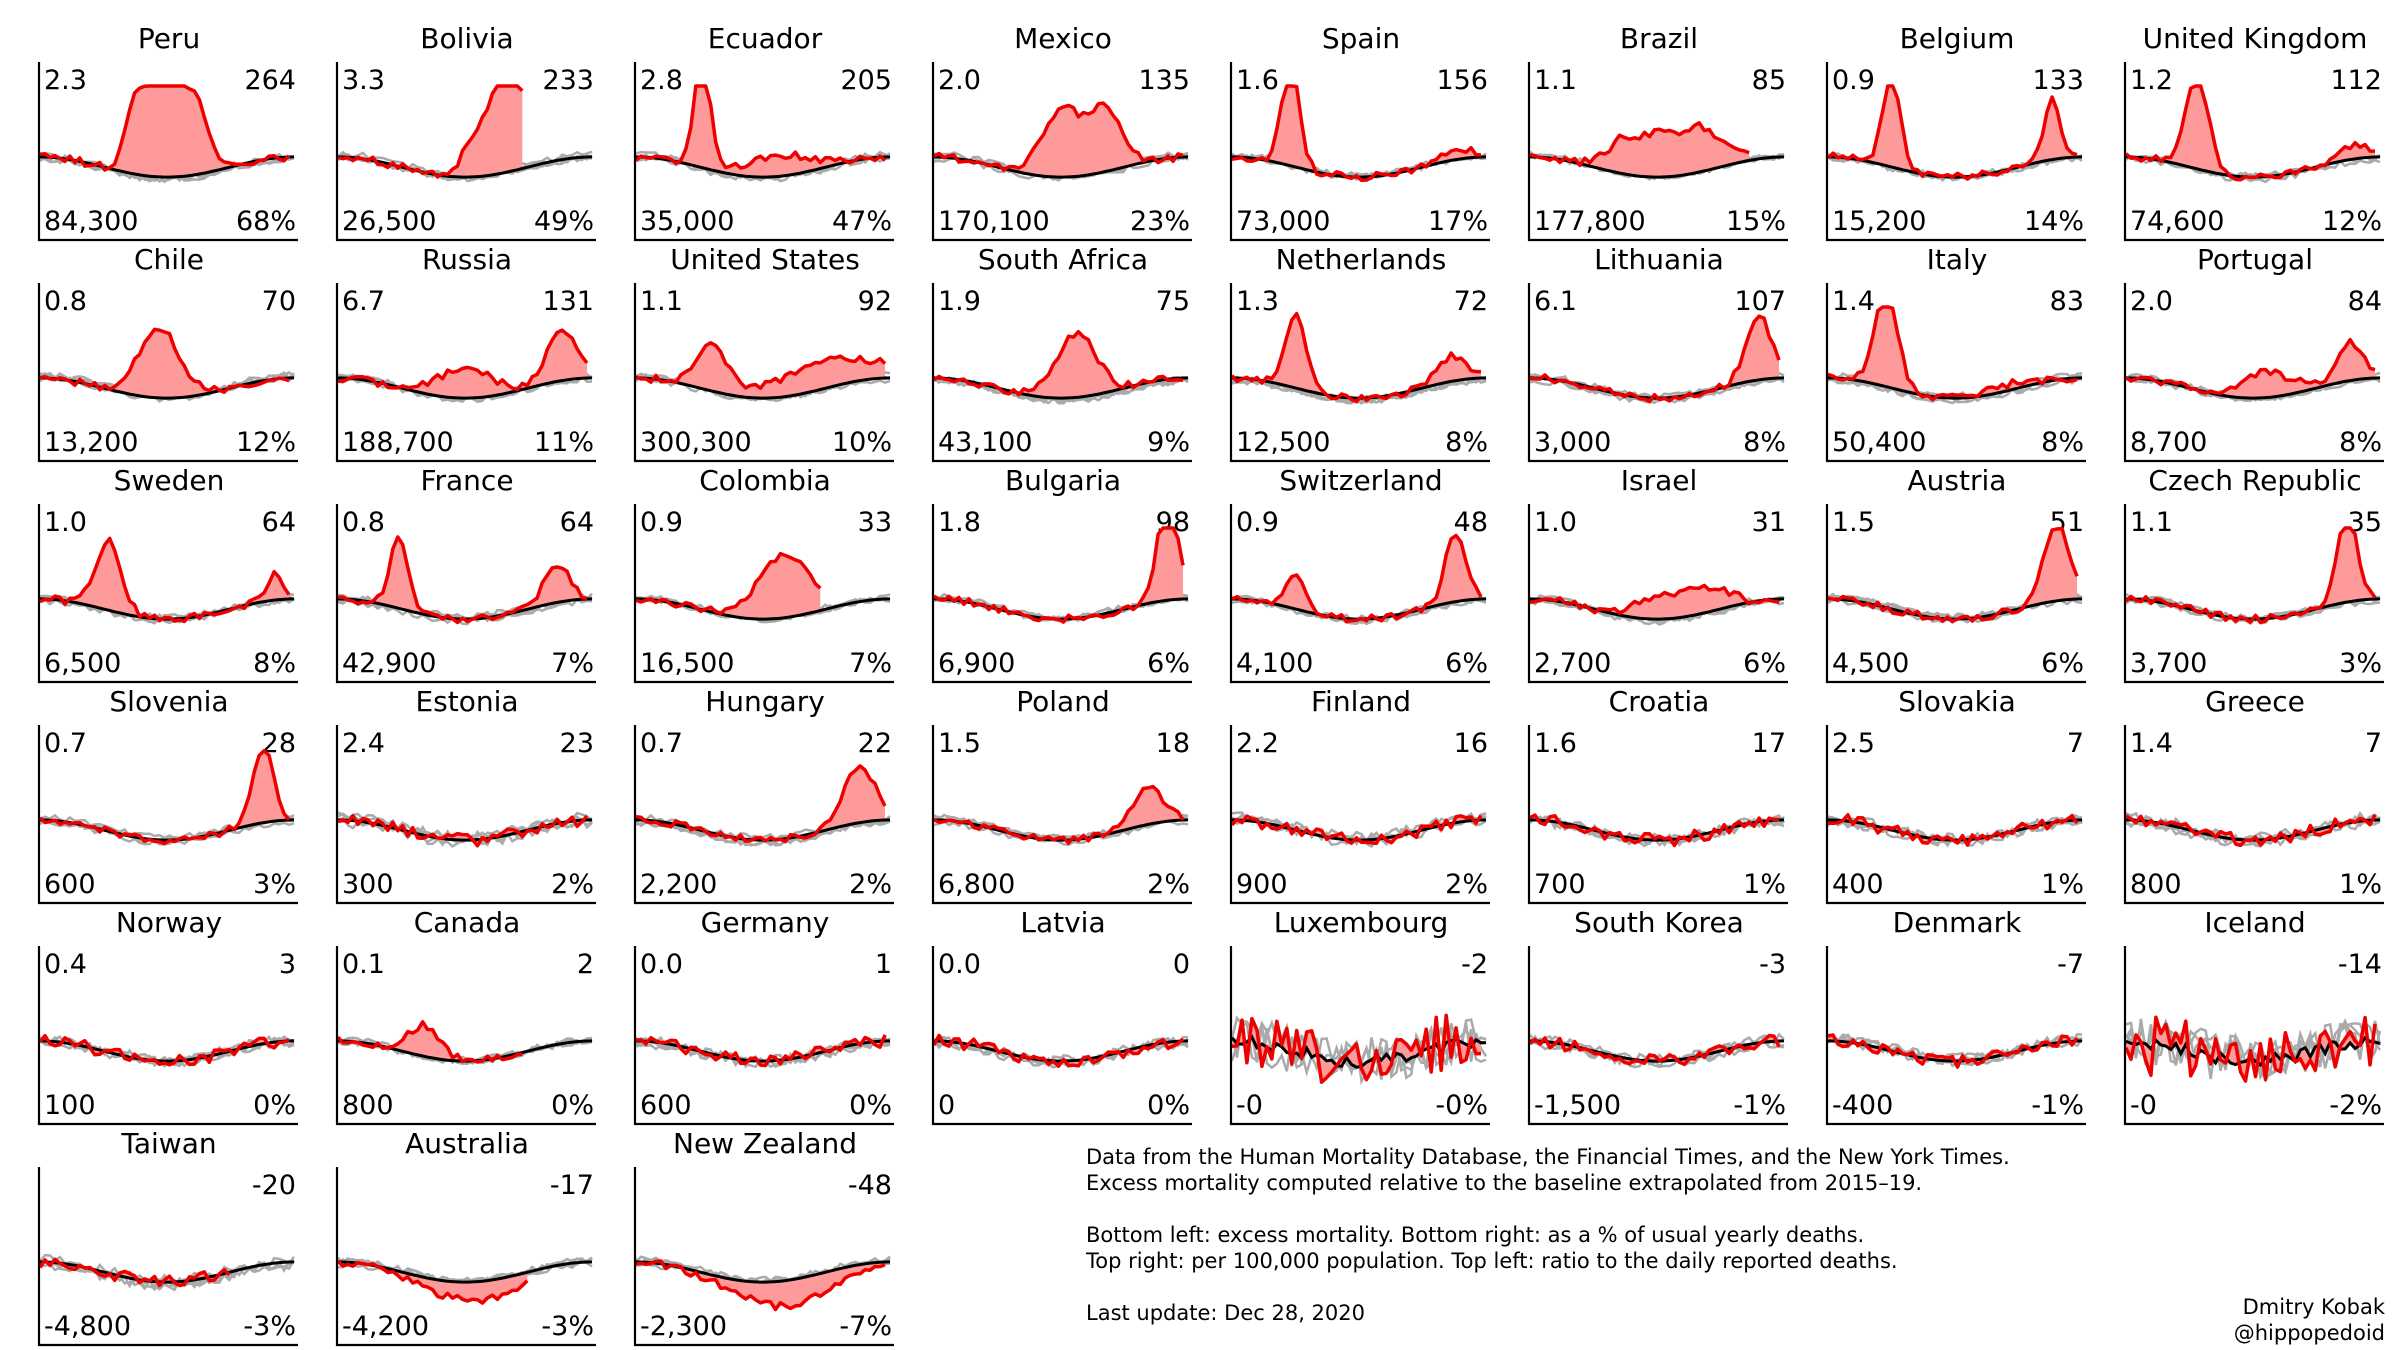 The height and width of the screenshot is (1350, 2400). Describe the element at coordinates (1164, 80) in the screenshot. I see `per-100k-label: 135` at that location.